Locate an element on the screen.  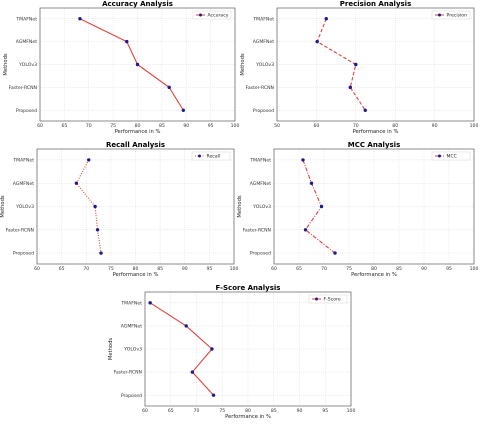
legend-label: MCC is located at coordinates (452, 157).